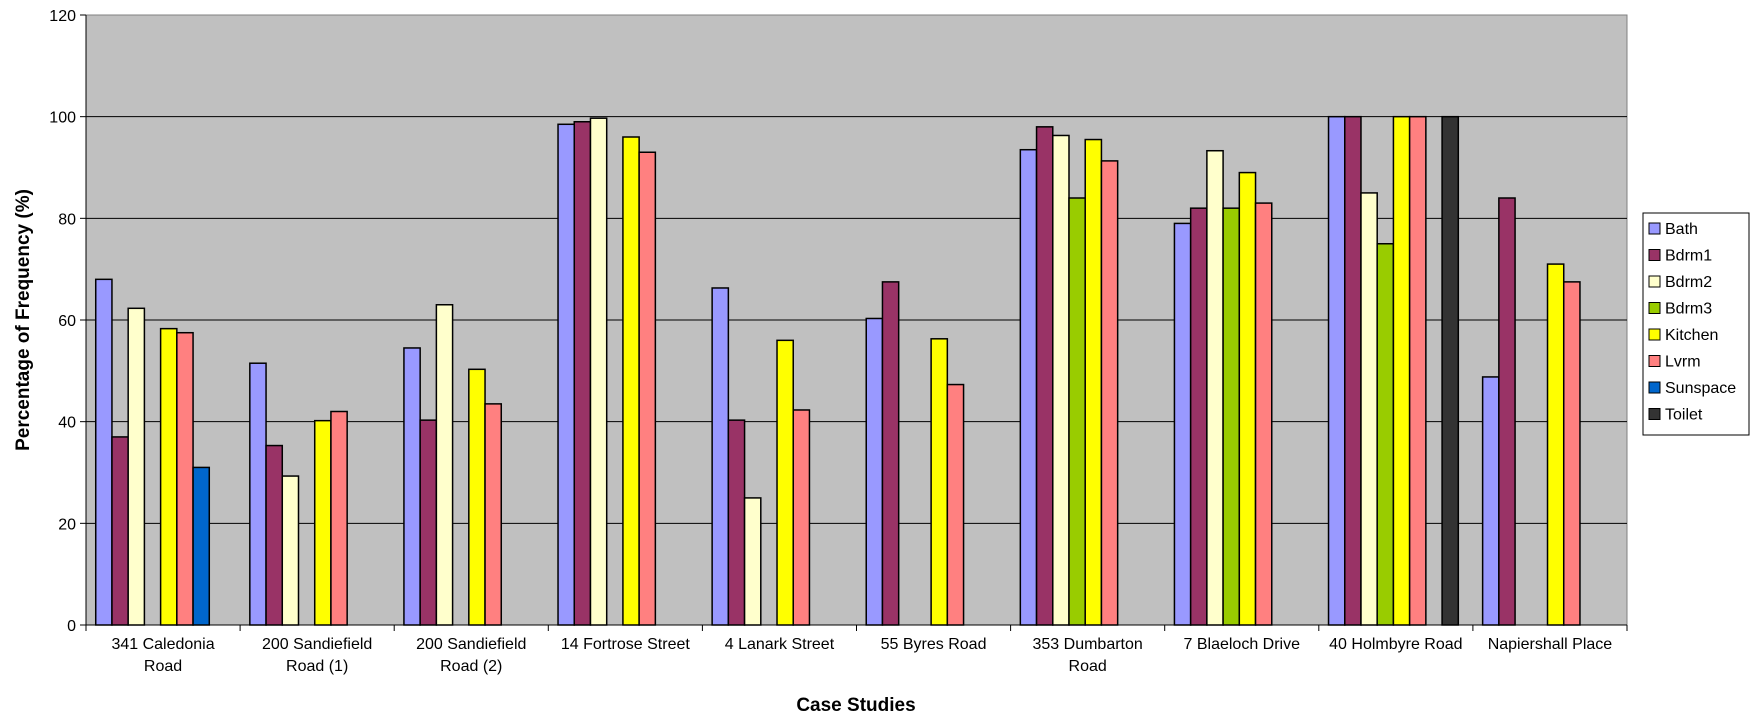 The width and height of the screenshot is (1751, 718). Describe the element at coordinates (62, 118) in the screenshot. I see `y-tick-label: 100` at that location.